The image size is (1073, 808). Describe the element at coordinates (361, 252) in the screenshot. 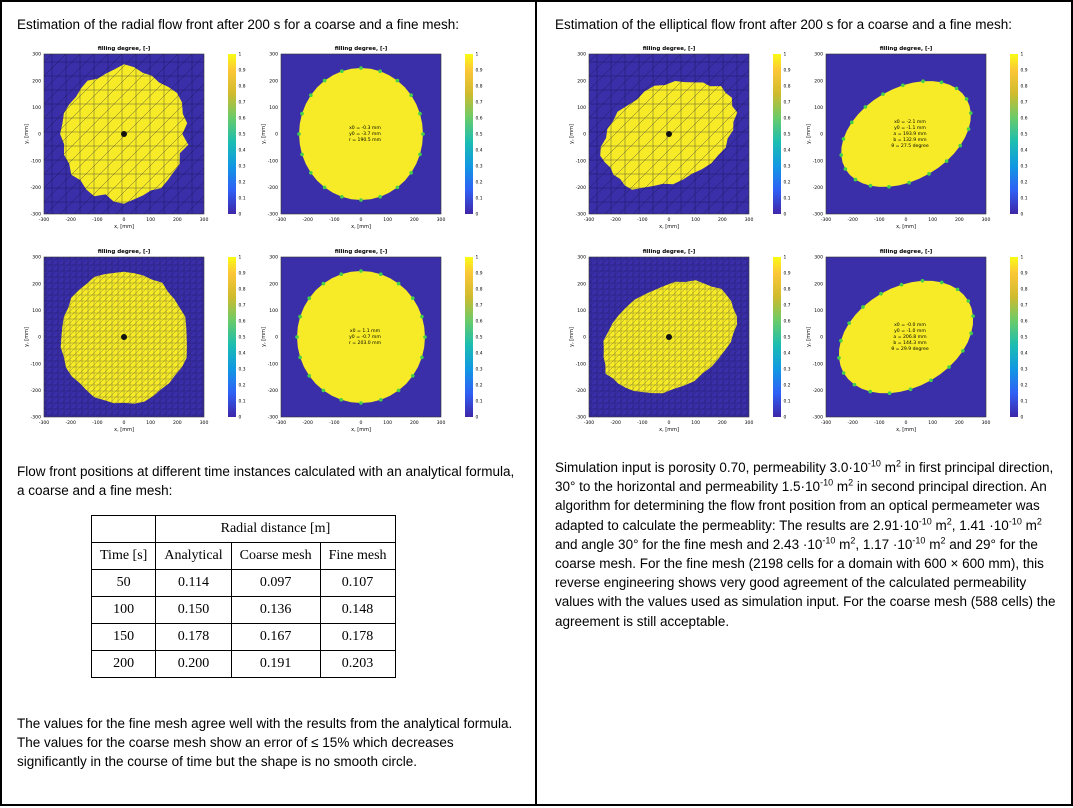

I see `plot-title: filling degree, [-]` at that location.